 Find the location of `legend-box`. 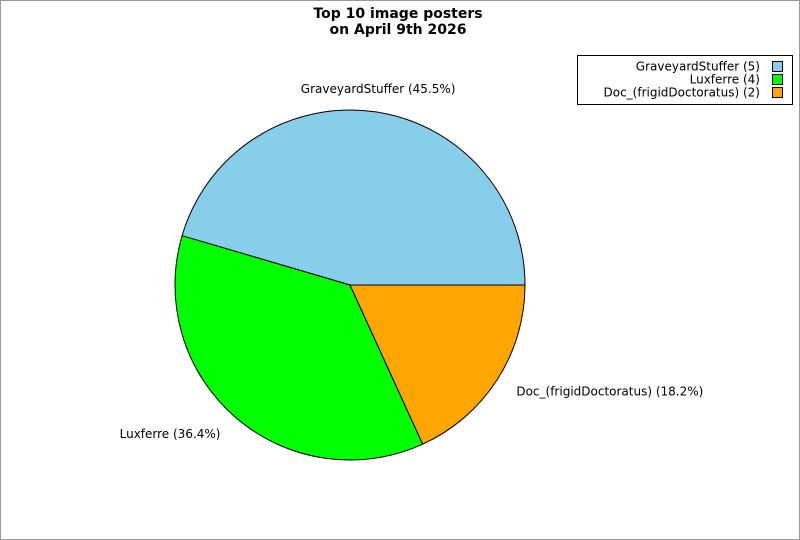

legend-box is located at coordinates (685, 80).